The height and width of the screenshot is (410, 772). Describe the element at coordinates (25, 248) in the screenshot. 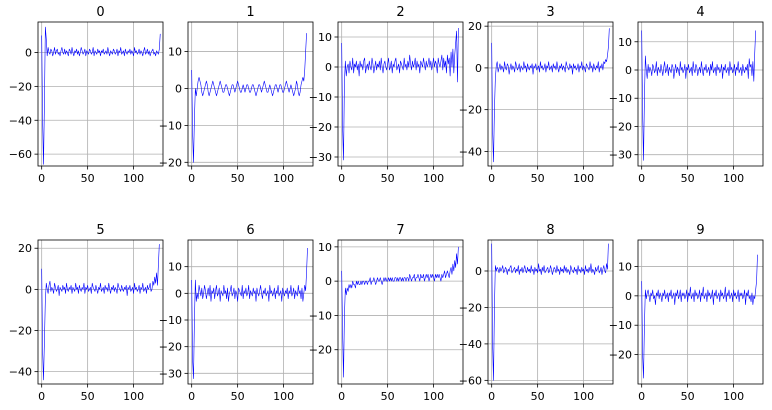

I see `y-tick-label: 20` at that location.